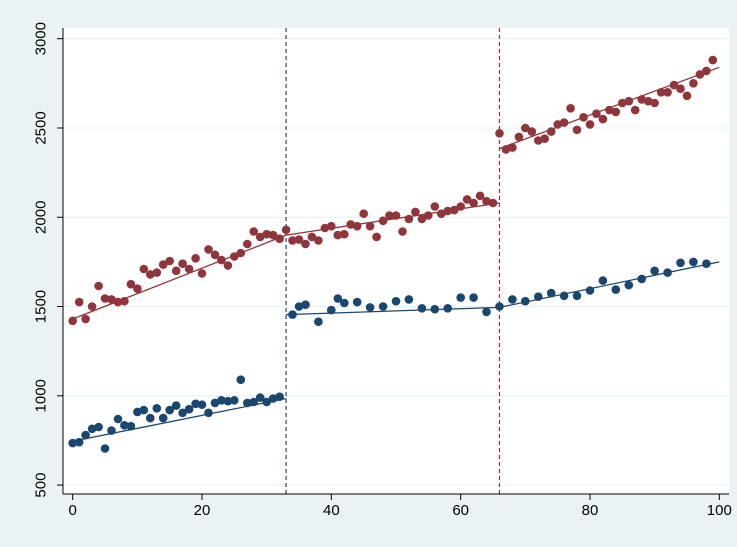  Describe the element at coordinates (460, 510) in the screenshot. I see `x-tick-label: 60` at that location.